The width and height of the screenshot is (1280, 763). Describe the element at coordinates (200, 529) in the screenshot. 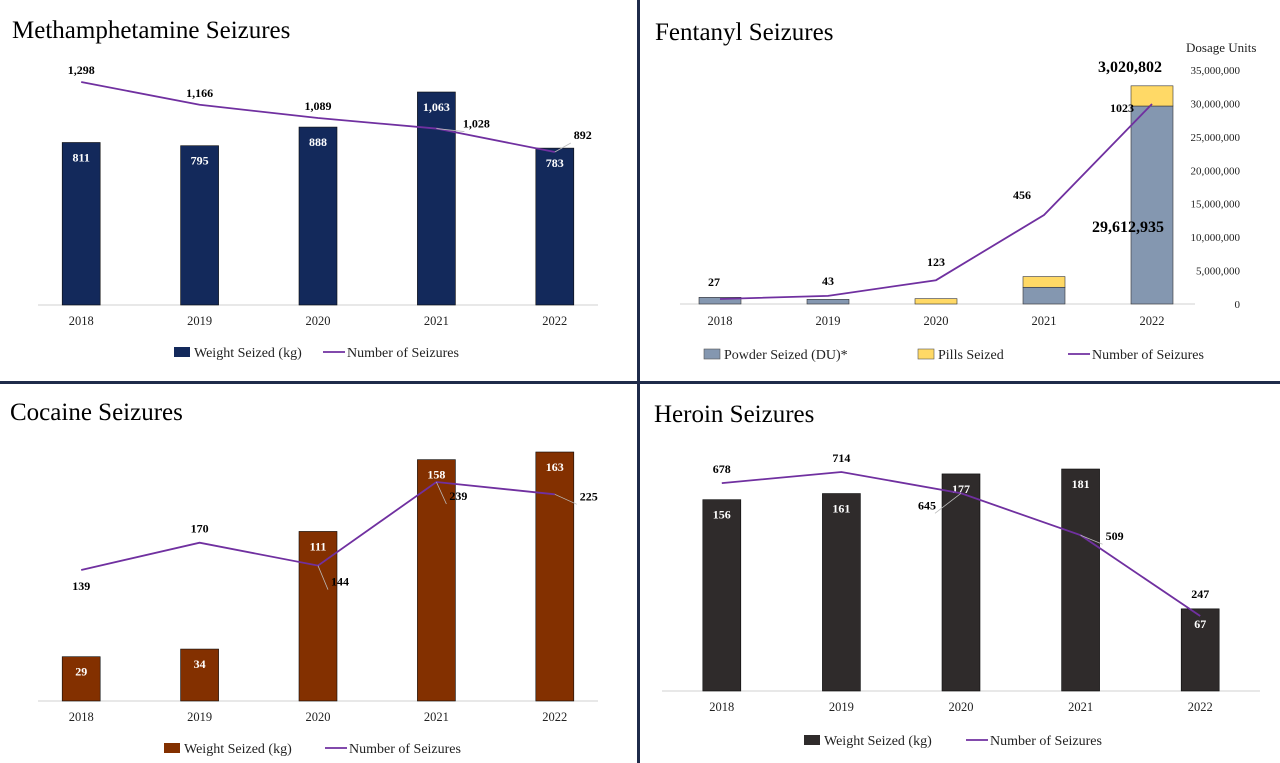

I see `coc-line-label: 170` at that location.